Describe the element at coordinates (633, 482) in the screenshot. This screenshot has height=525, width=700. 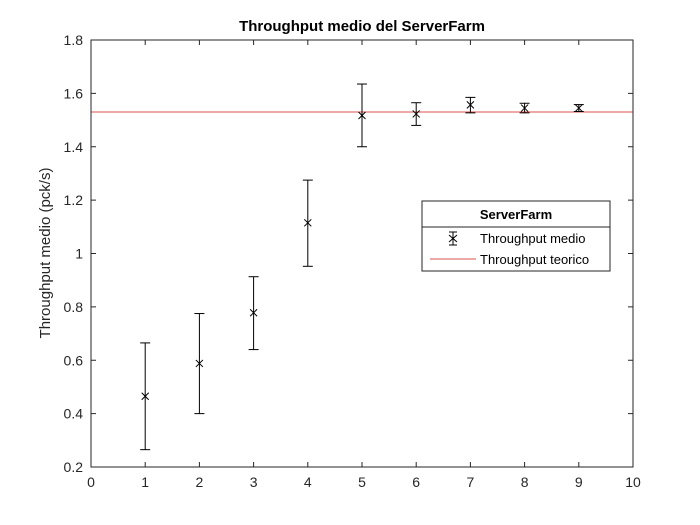
I see `x-tick-label-10: 10` at that location.